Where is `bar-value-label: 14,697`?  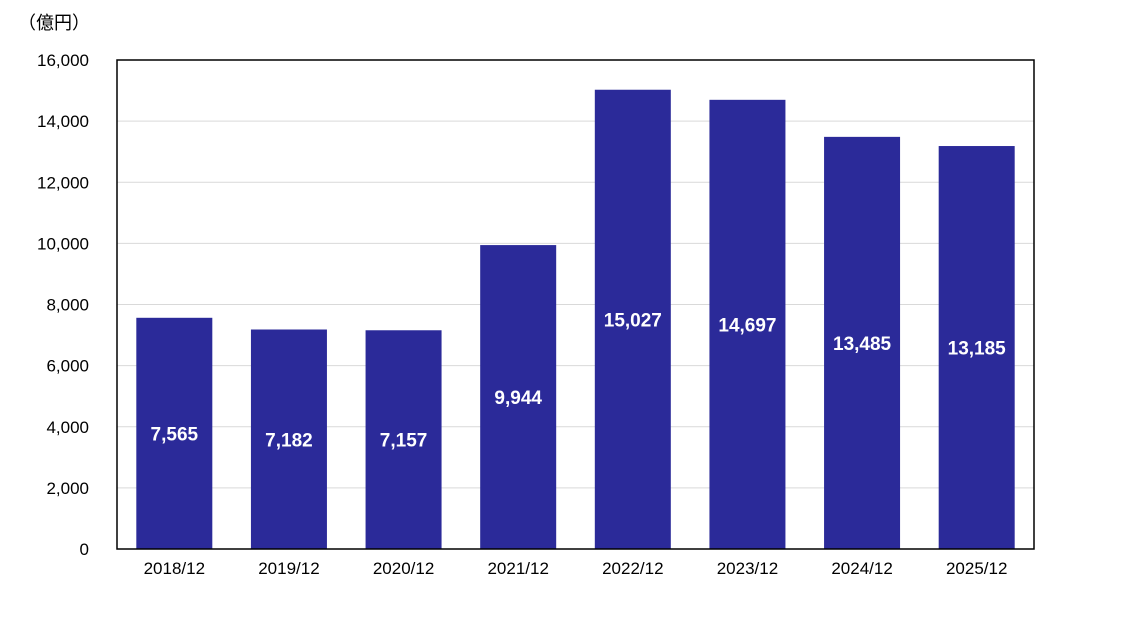 bar-value-label: 14,697 is located at coordinates (747, 325).